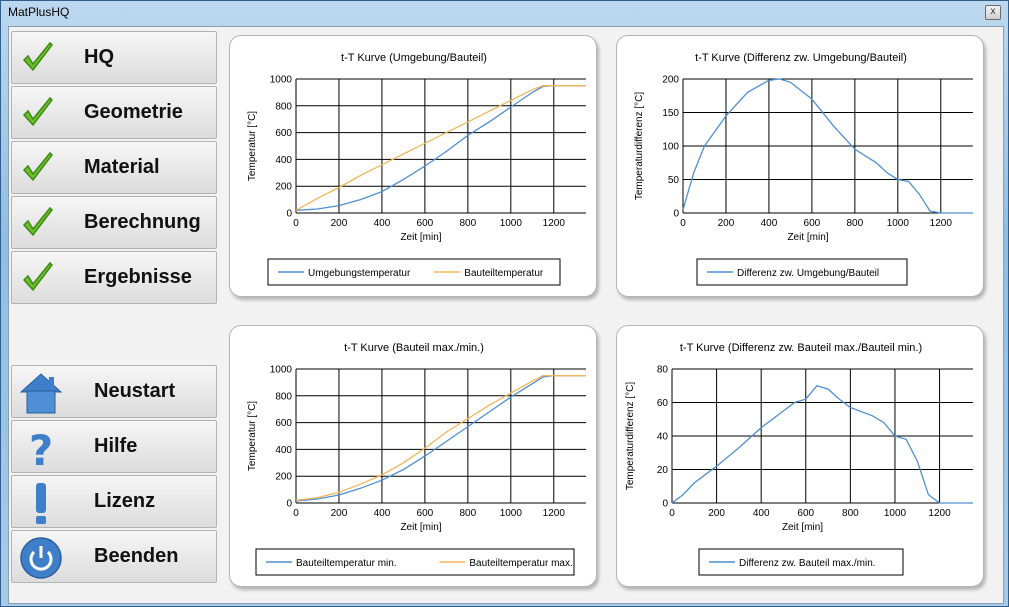 The width and height of the screenshot is (1009, 607). What do you see at coordinates (663, 370) in the screenshot?
I see `y-tick-label: 80` at bounding box center [663, 370].